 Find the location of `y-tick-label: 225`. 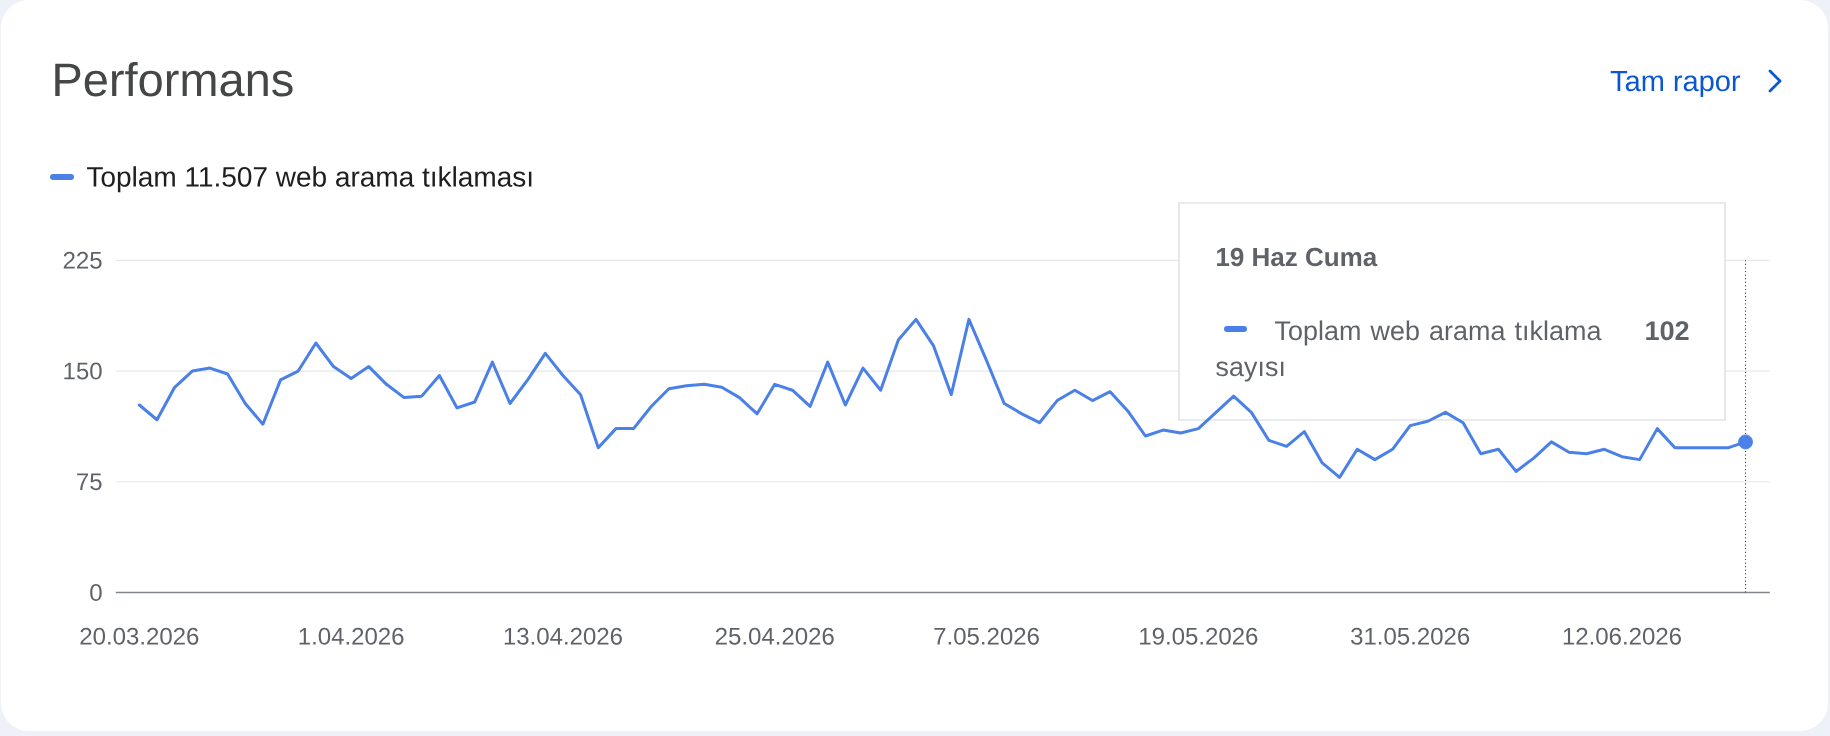

y-tick-label: 225 is located at coordinates (82, 260).